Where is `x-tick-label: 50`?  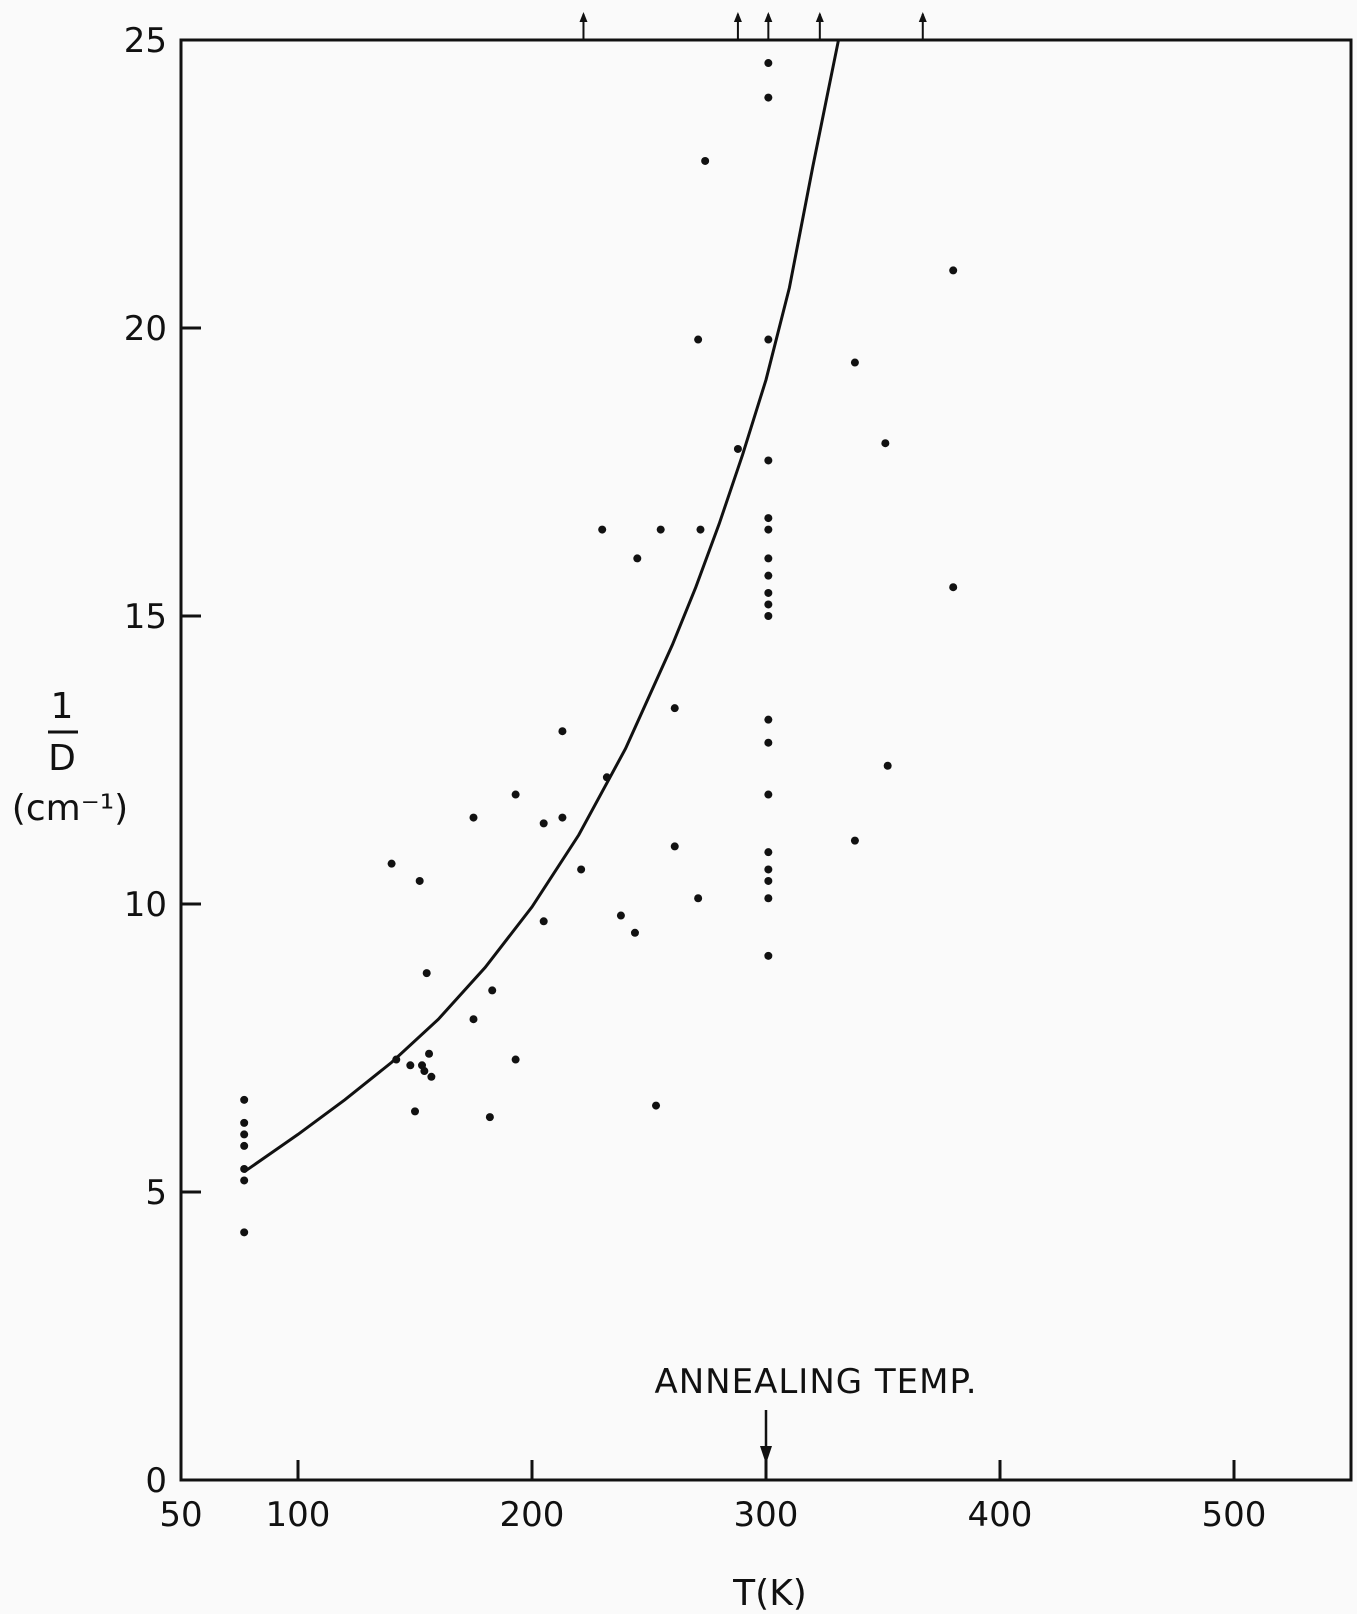
x-tick-label: 50 is located at coordinates (180, 1515).